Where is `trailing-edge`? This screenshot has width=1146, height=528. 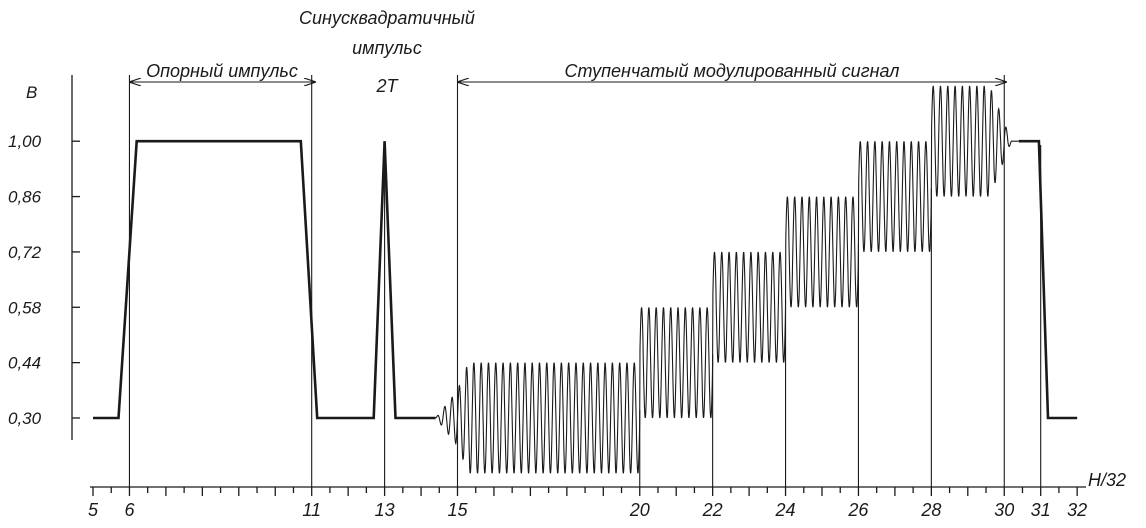 trailing-edge is located at coordinates (1048, 279).